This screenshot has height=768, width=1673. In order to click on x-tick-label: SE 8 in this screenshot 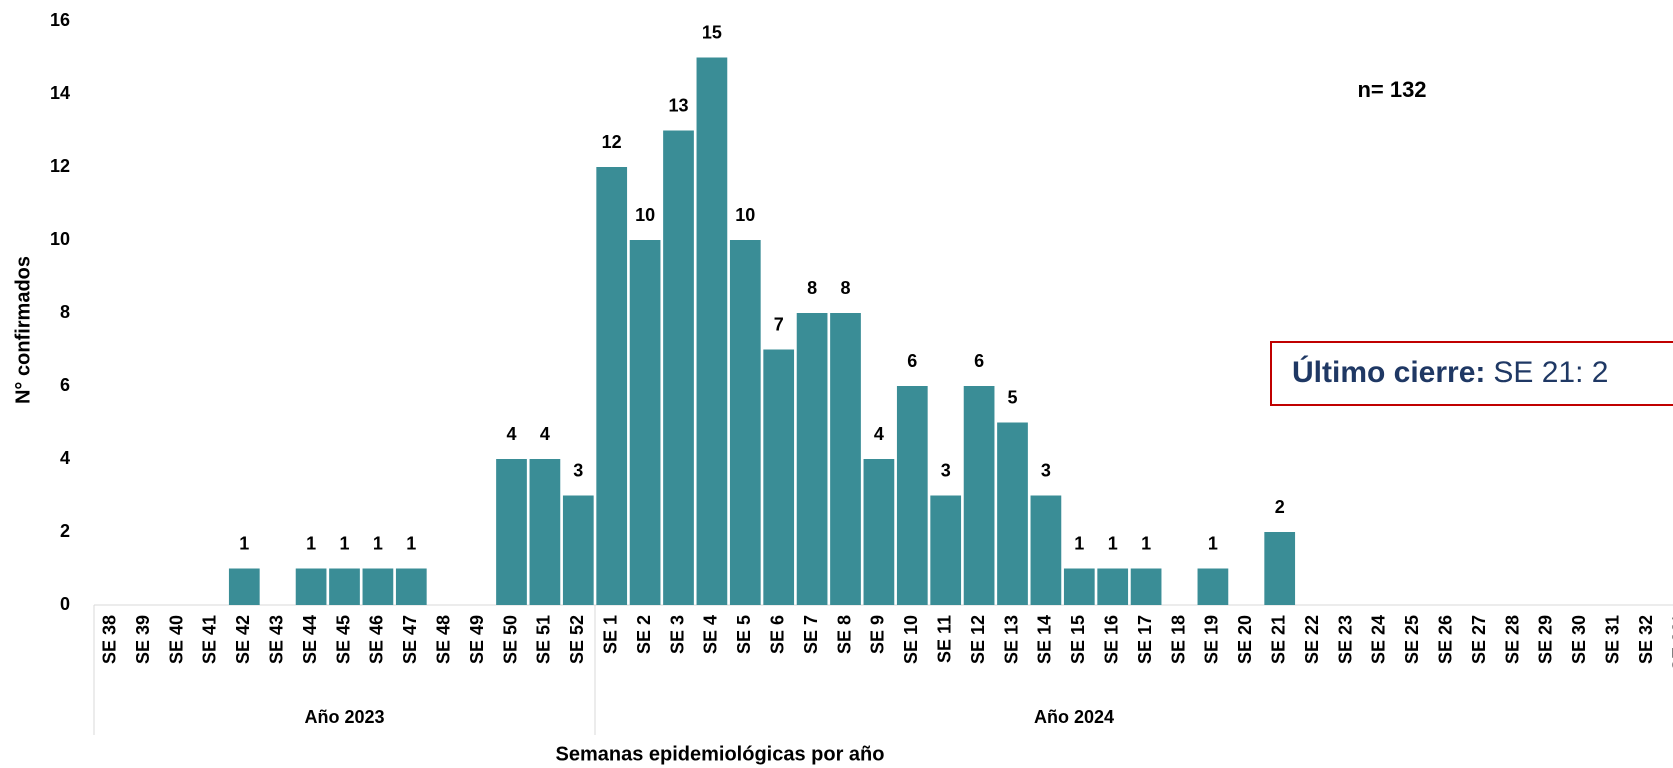, I will do `click(844, 634)`.